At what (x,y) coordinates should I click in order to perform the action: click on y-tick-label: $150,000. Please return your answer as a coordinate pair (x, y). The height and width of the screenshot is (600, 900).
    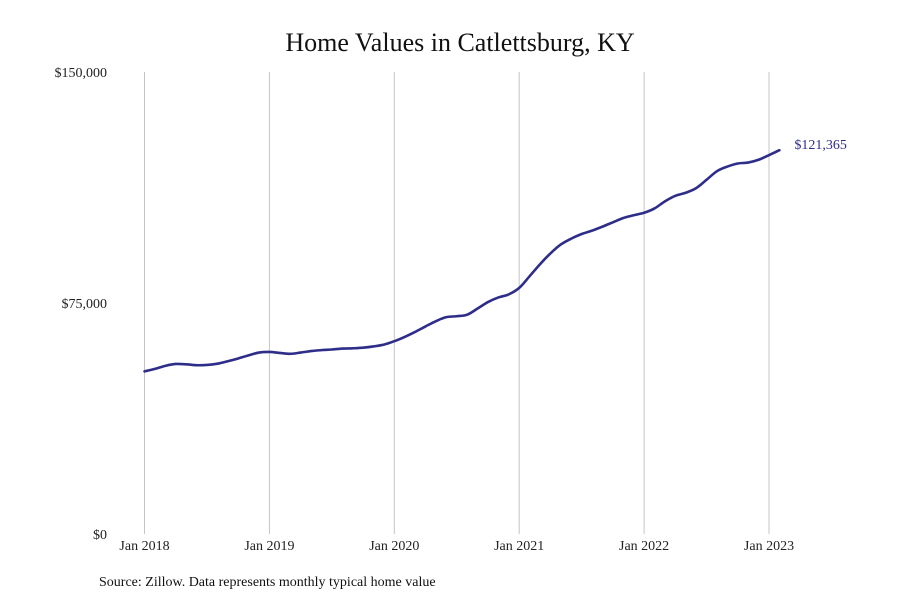
    Looking at the image, I should click on (81, 73).